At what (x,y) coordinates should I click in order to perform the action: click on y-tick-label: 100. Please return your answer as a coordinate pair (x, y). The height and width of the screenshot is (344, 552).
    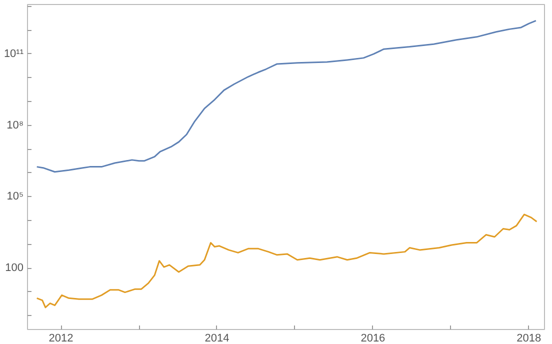
    Looking at the image, I should click on (14, 268).